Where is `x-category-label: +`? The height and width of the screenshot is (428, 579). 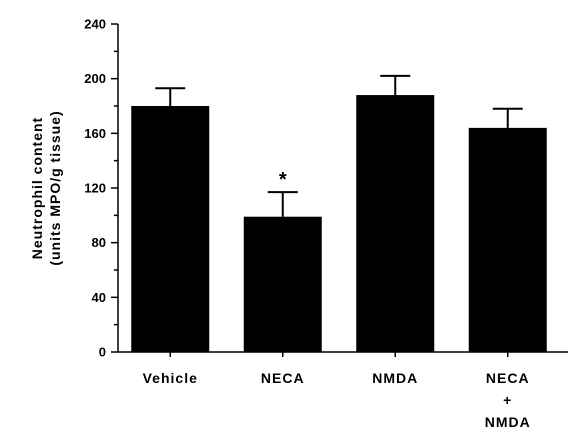
x-category-label: + is located at coordinates (507, 400).